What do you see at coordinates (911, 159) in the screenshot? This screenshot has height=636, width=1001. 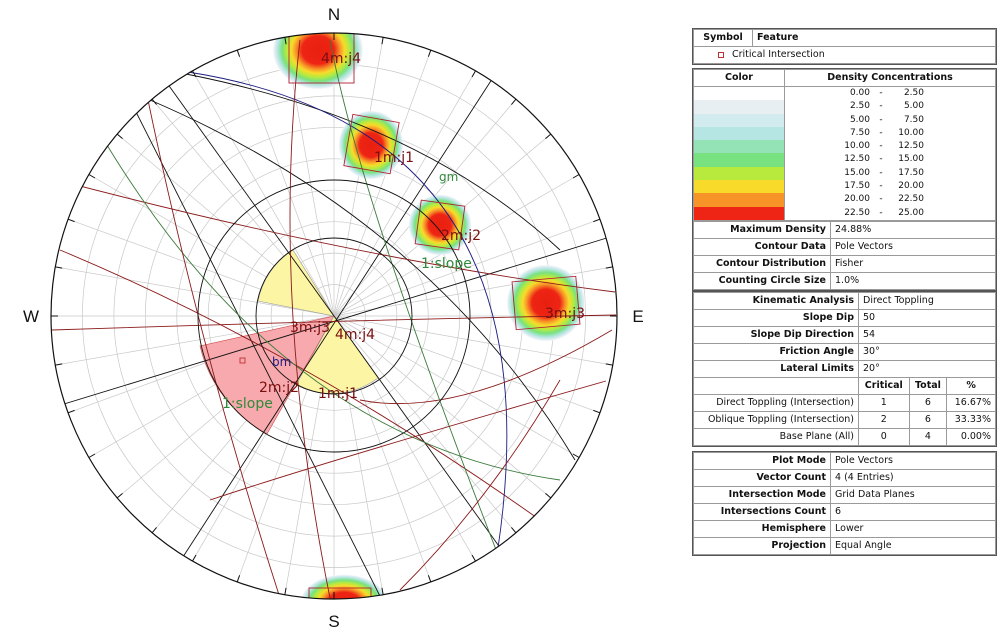 I see `range-to: 15.00` at bounding box center [911, 159].